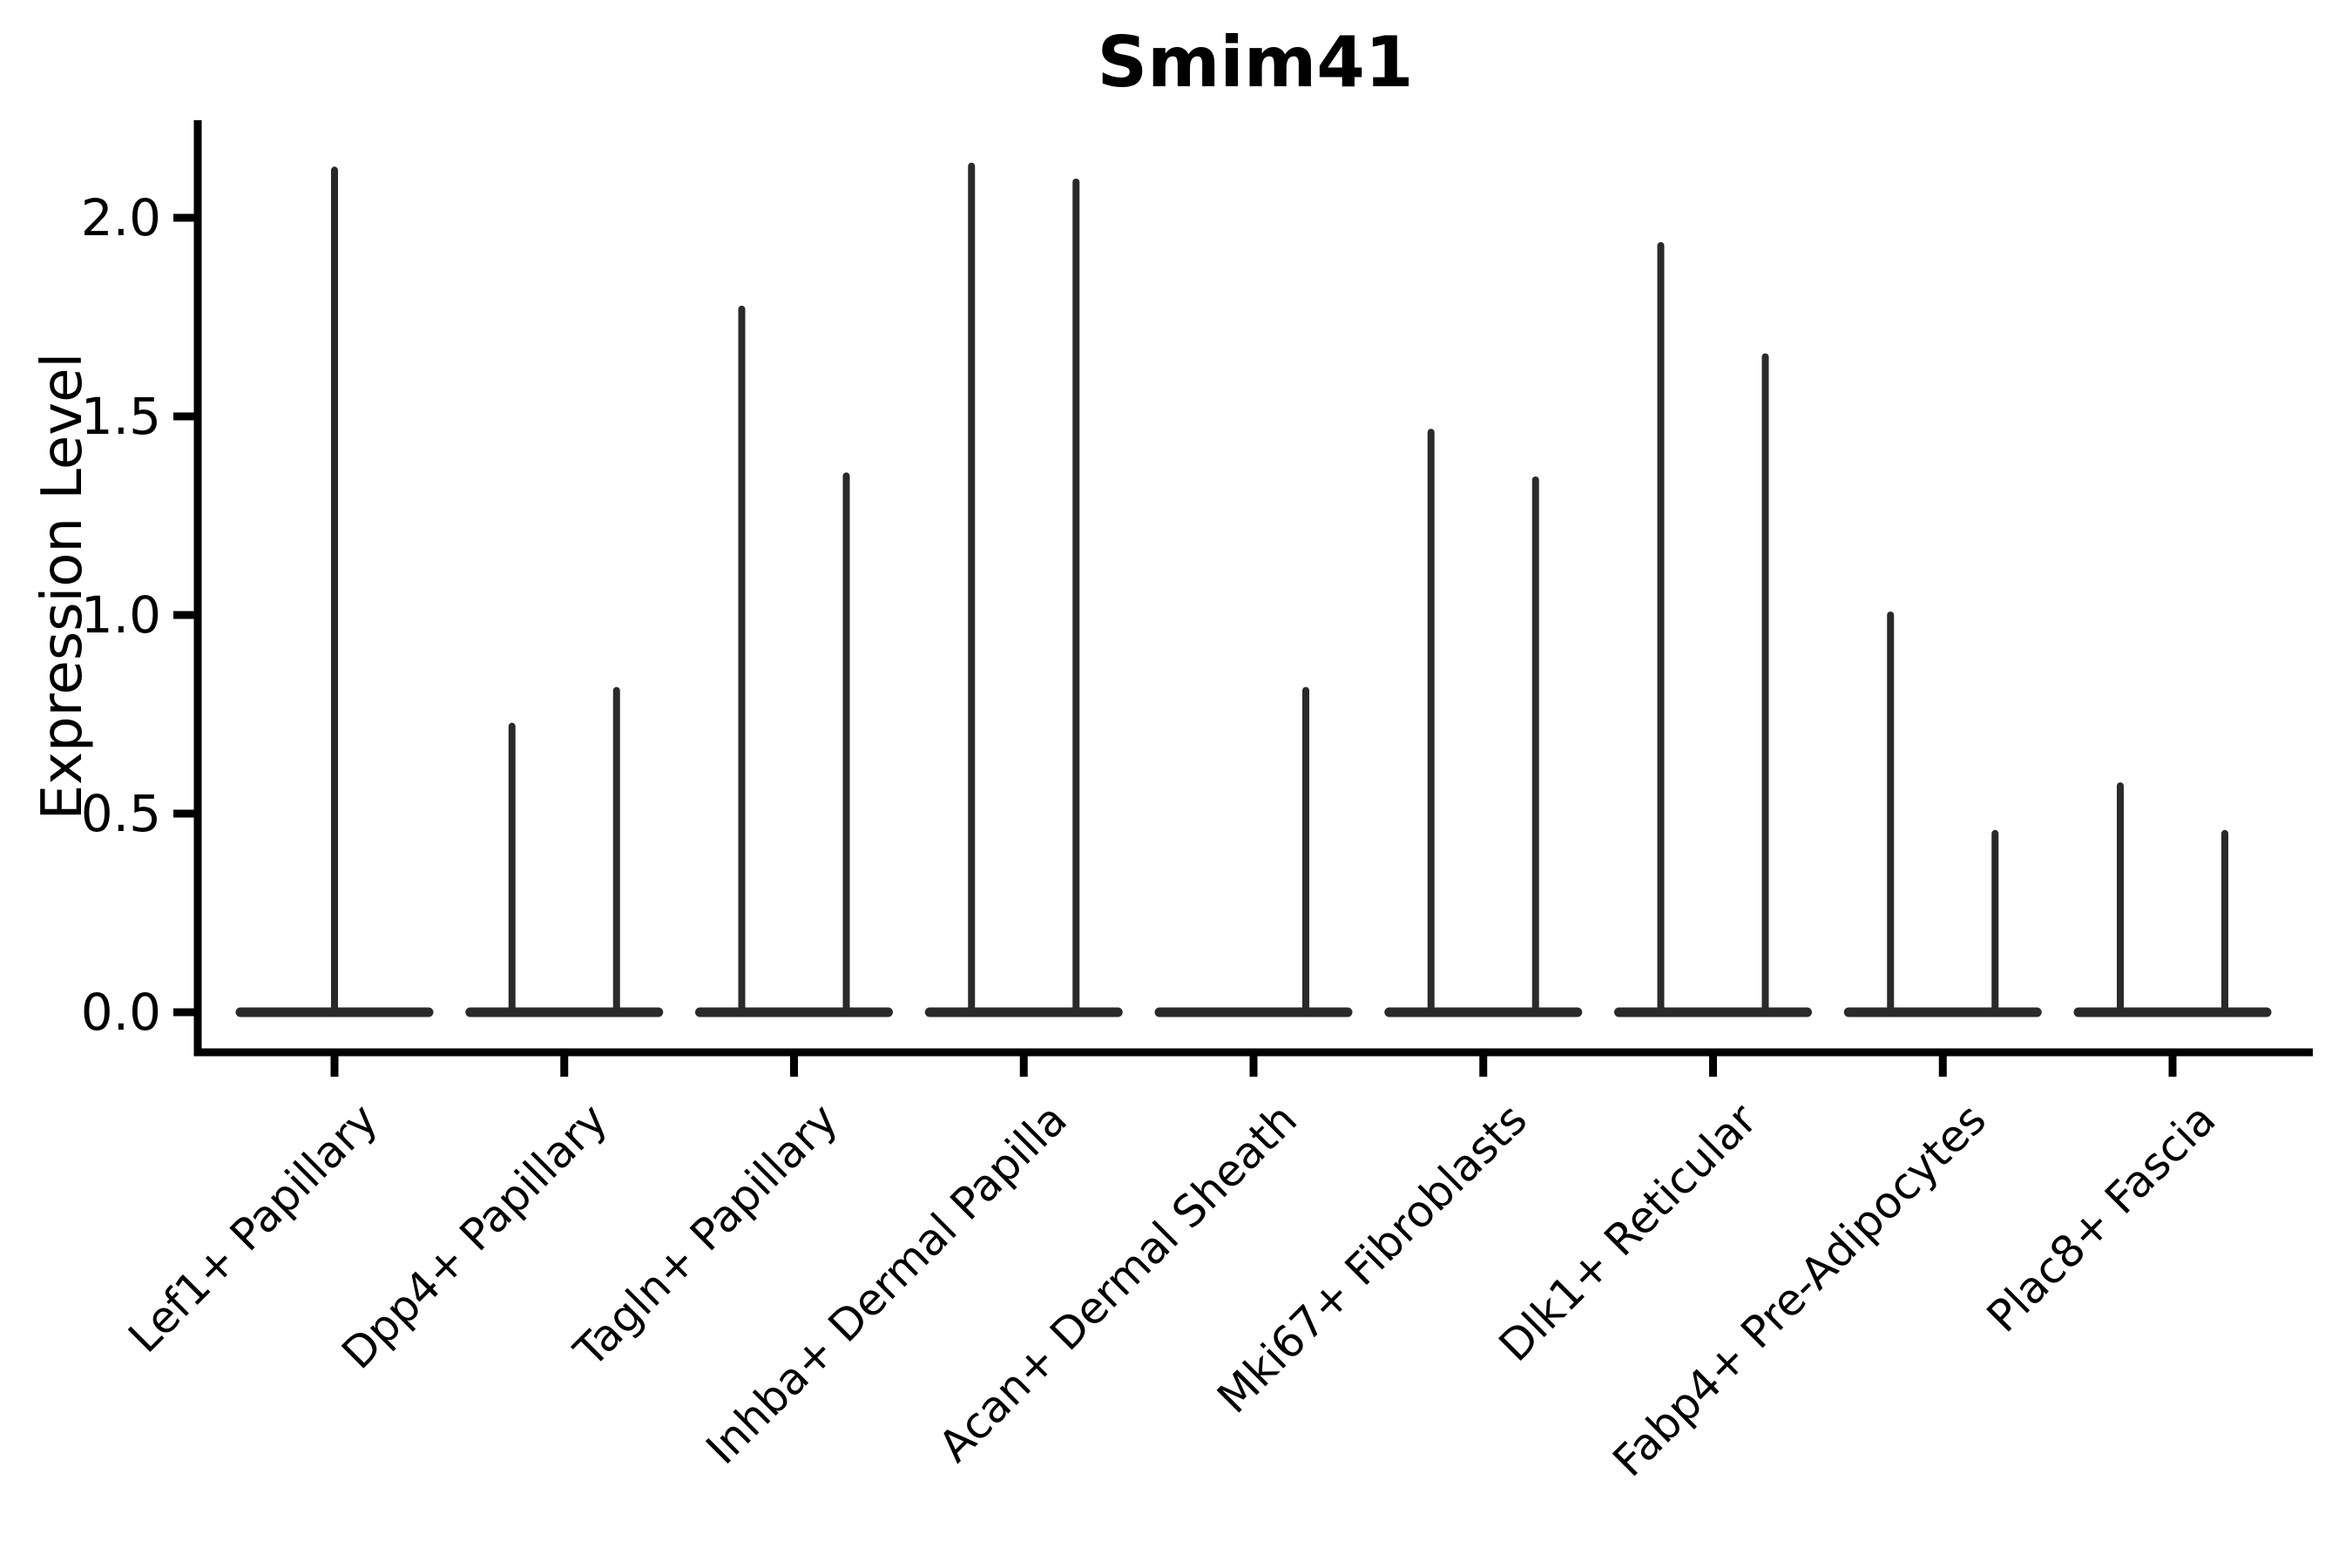 The width and height of the screenshot is (2352, 1568). What do you see at coordinates (120, 416) in the screenshot?
I see `y-tick-label: 1.5` at bounding box center [120, 416].